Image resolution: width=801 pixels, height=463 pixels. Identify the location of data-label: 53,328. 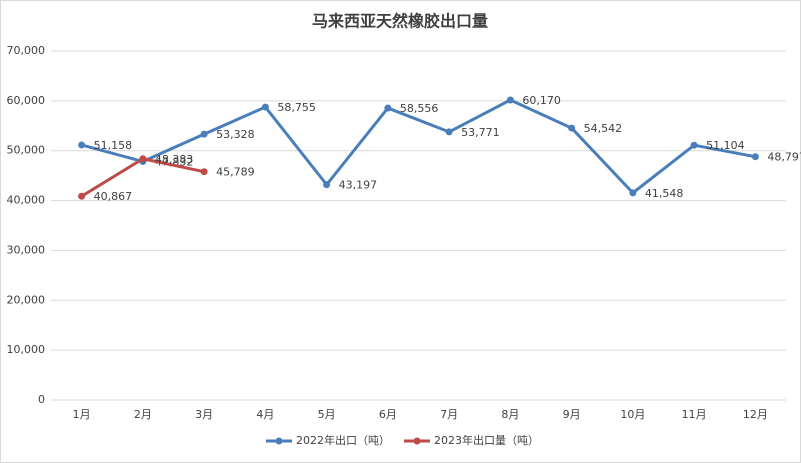
(235, 134).